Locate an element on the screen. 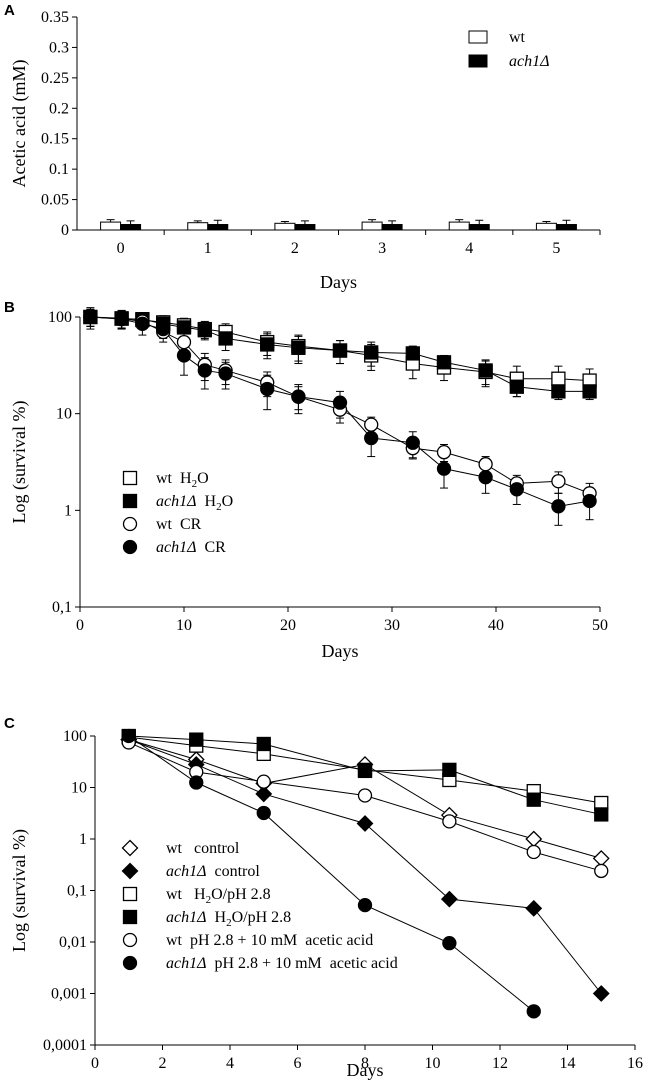 Image resolution: width=650 pixels, height=1081 pixels. y-tick-label: 0 is located at coordinates (65, 230).